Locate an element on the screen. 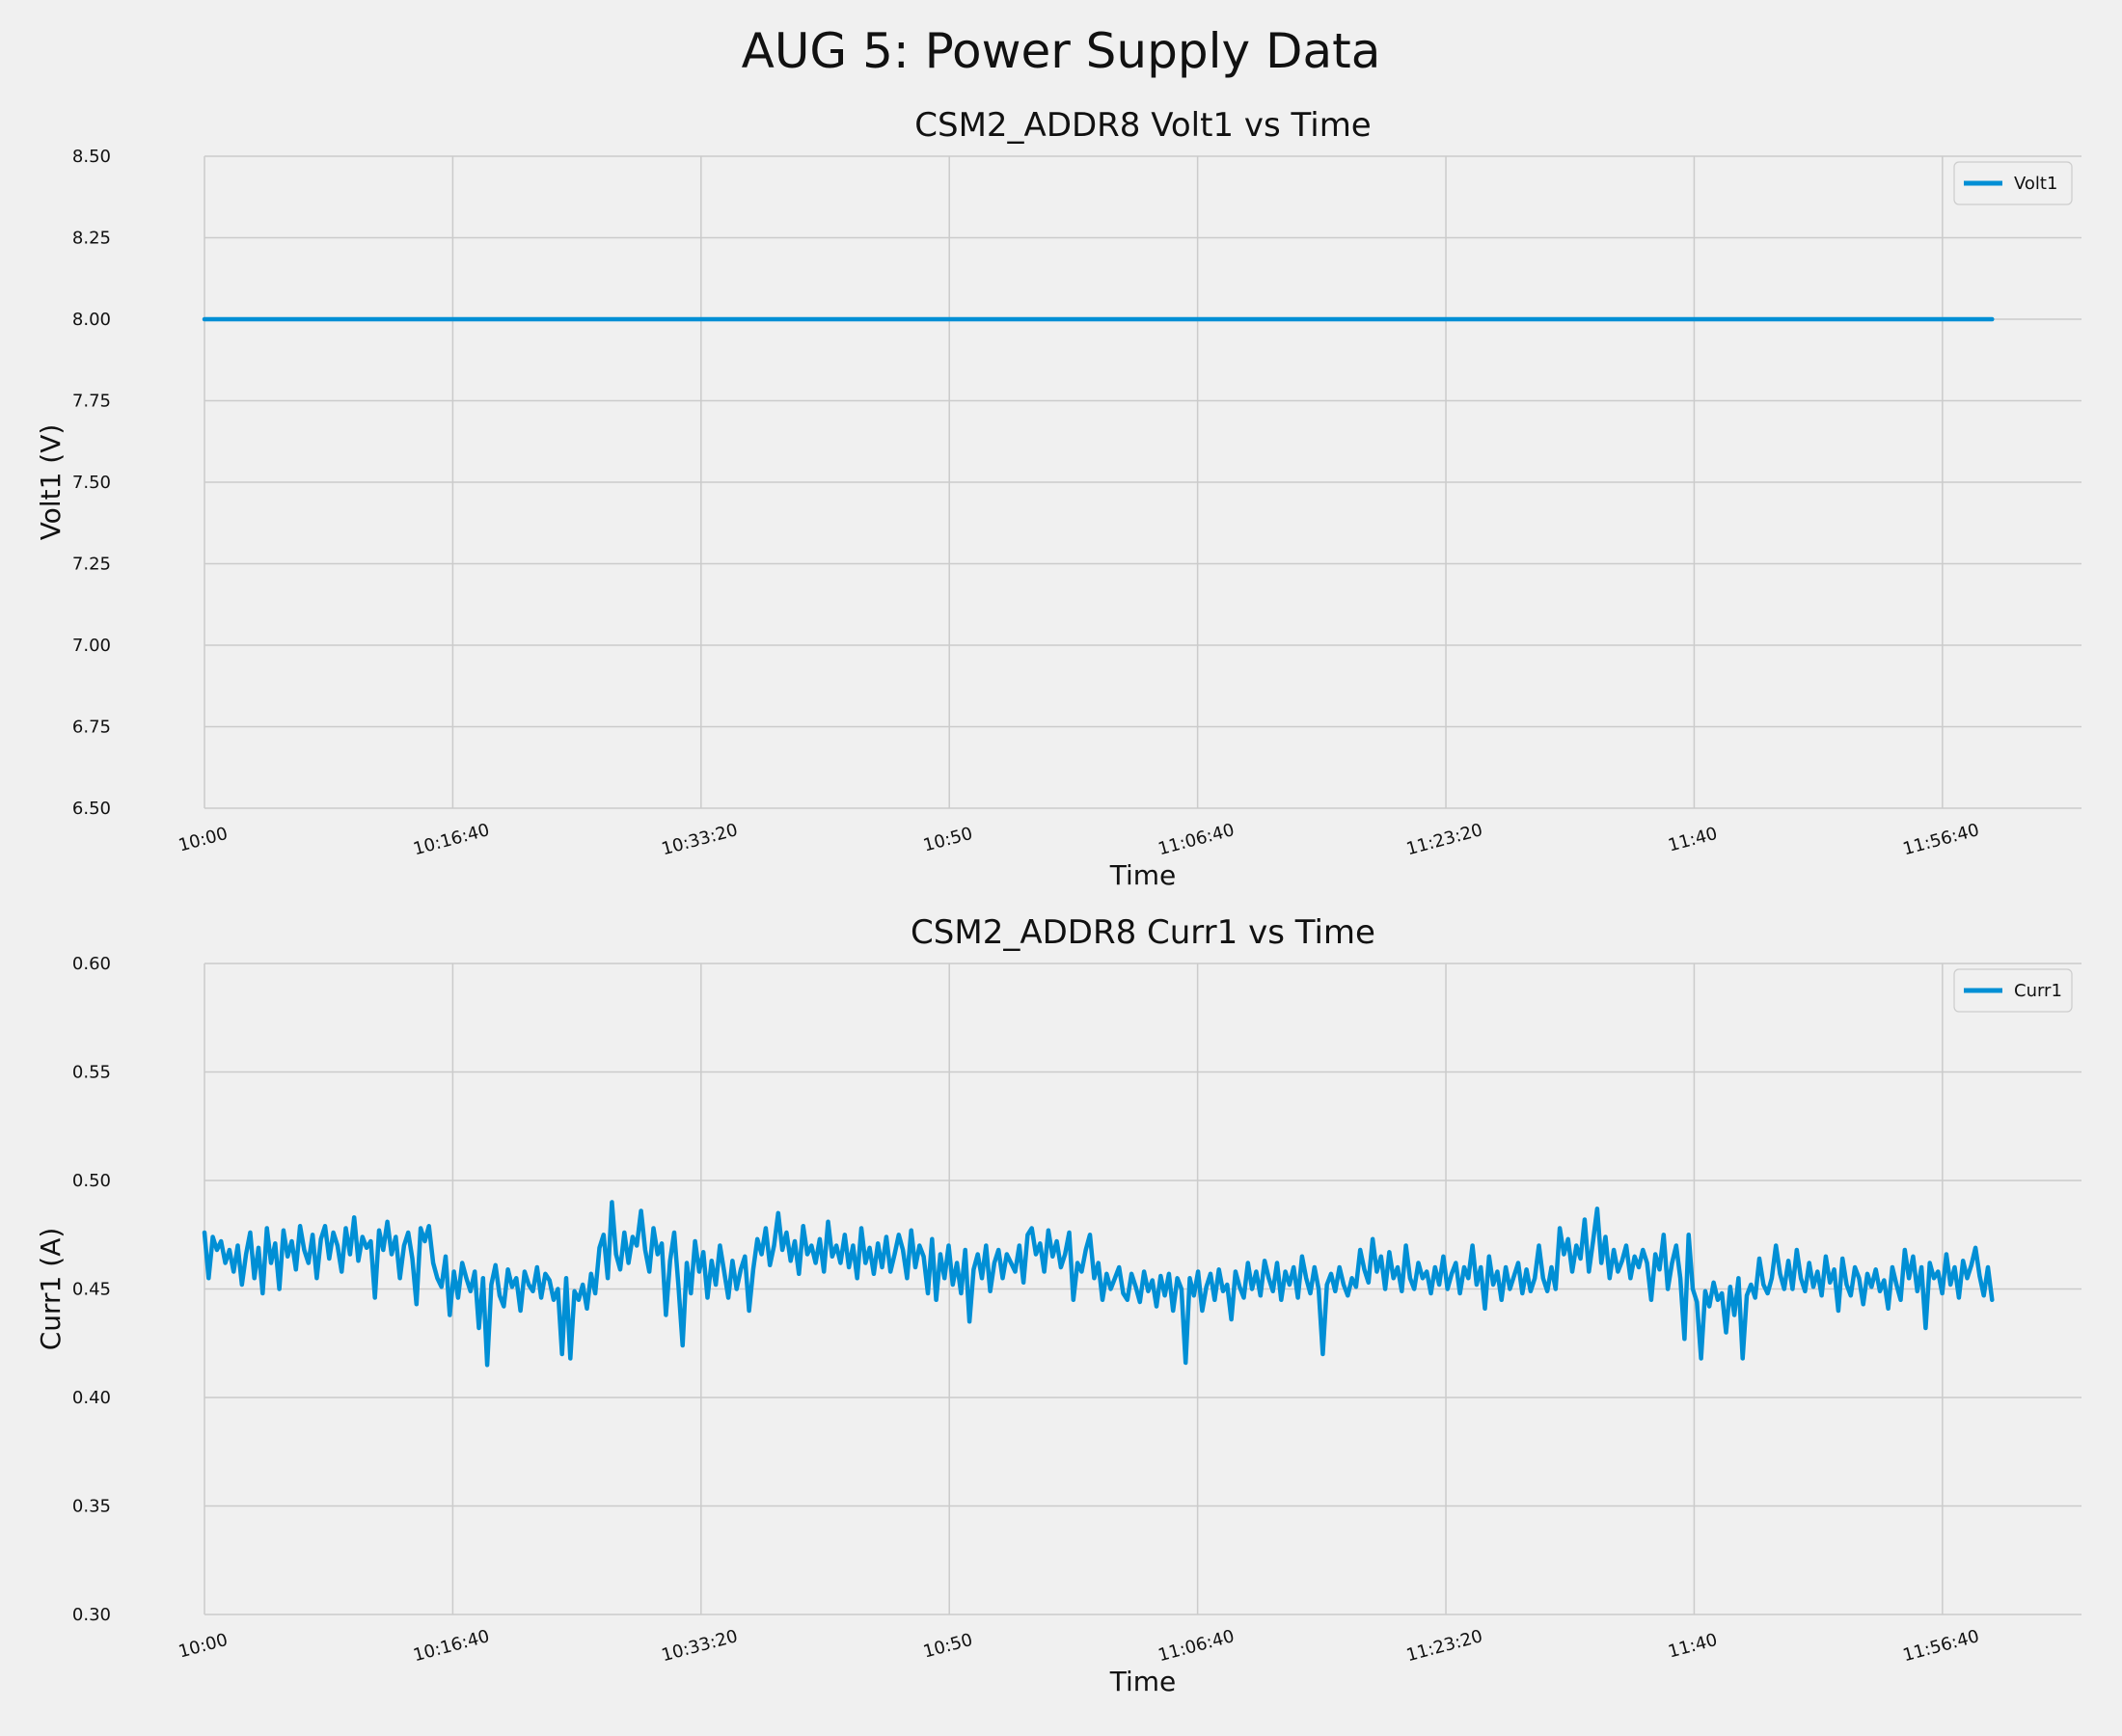 This screenshot has height=1736, width=2122. chart1-y-axis-label: Volt1 (V) is located at coordinates (51, 482).